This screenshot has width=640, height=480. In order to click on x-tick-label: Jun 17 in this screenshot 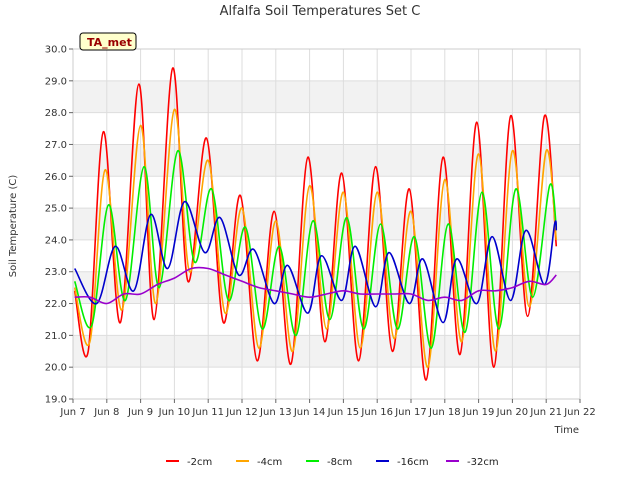, I will do `click(410, 412)`.